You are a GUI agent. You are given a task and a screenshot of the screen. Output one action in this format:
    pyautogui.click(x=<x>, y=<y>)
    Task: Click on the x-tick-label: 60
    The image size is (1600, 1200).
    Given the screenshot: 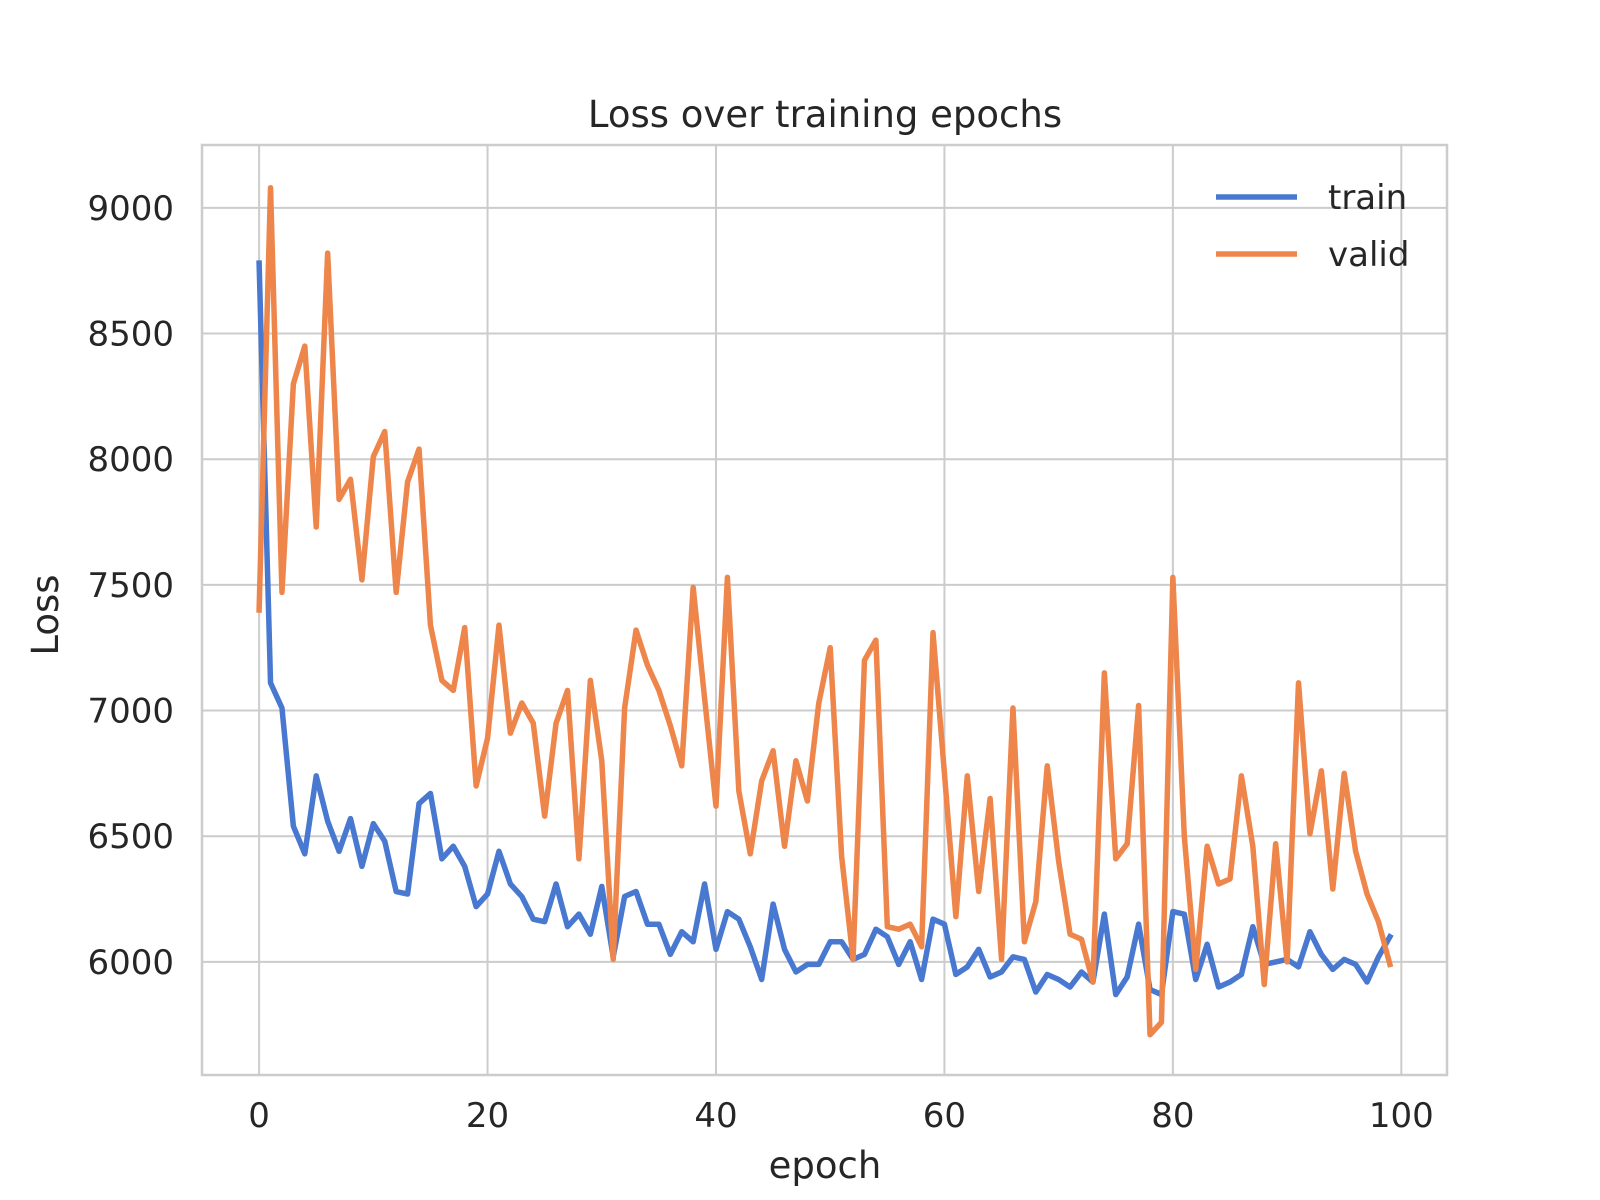 What is the action you would take?
    pyautogui.click(x=944, y=1116)
    